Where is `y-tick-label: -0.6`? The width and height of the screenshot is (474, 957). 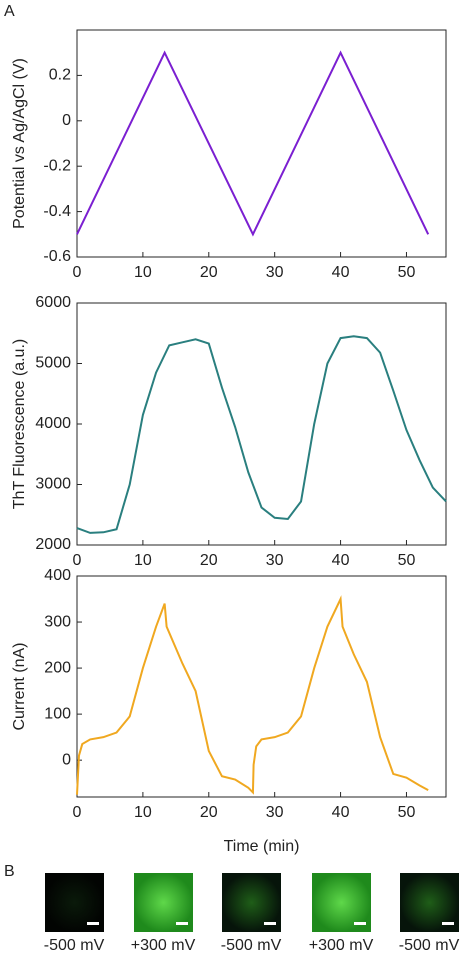 y-tick-label: -0.6 is located at coordinates (57, 256).